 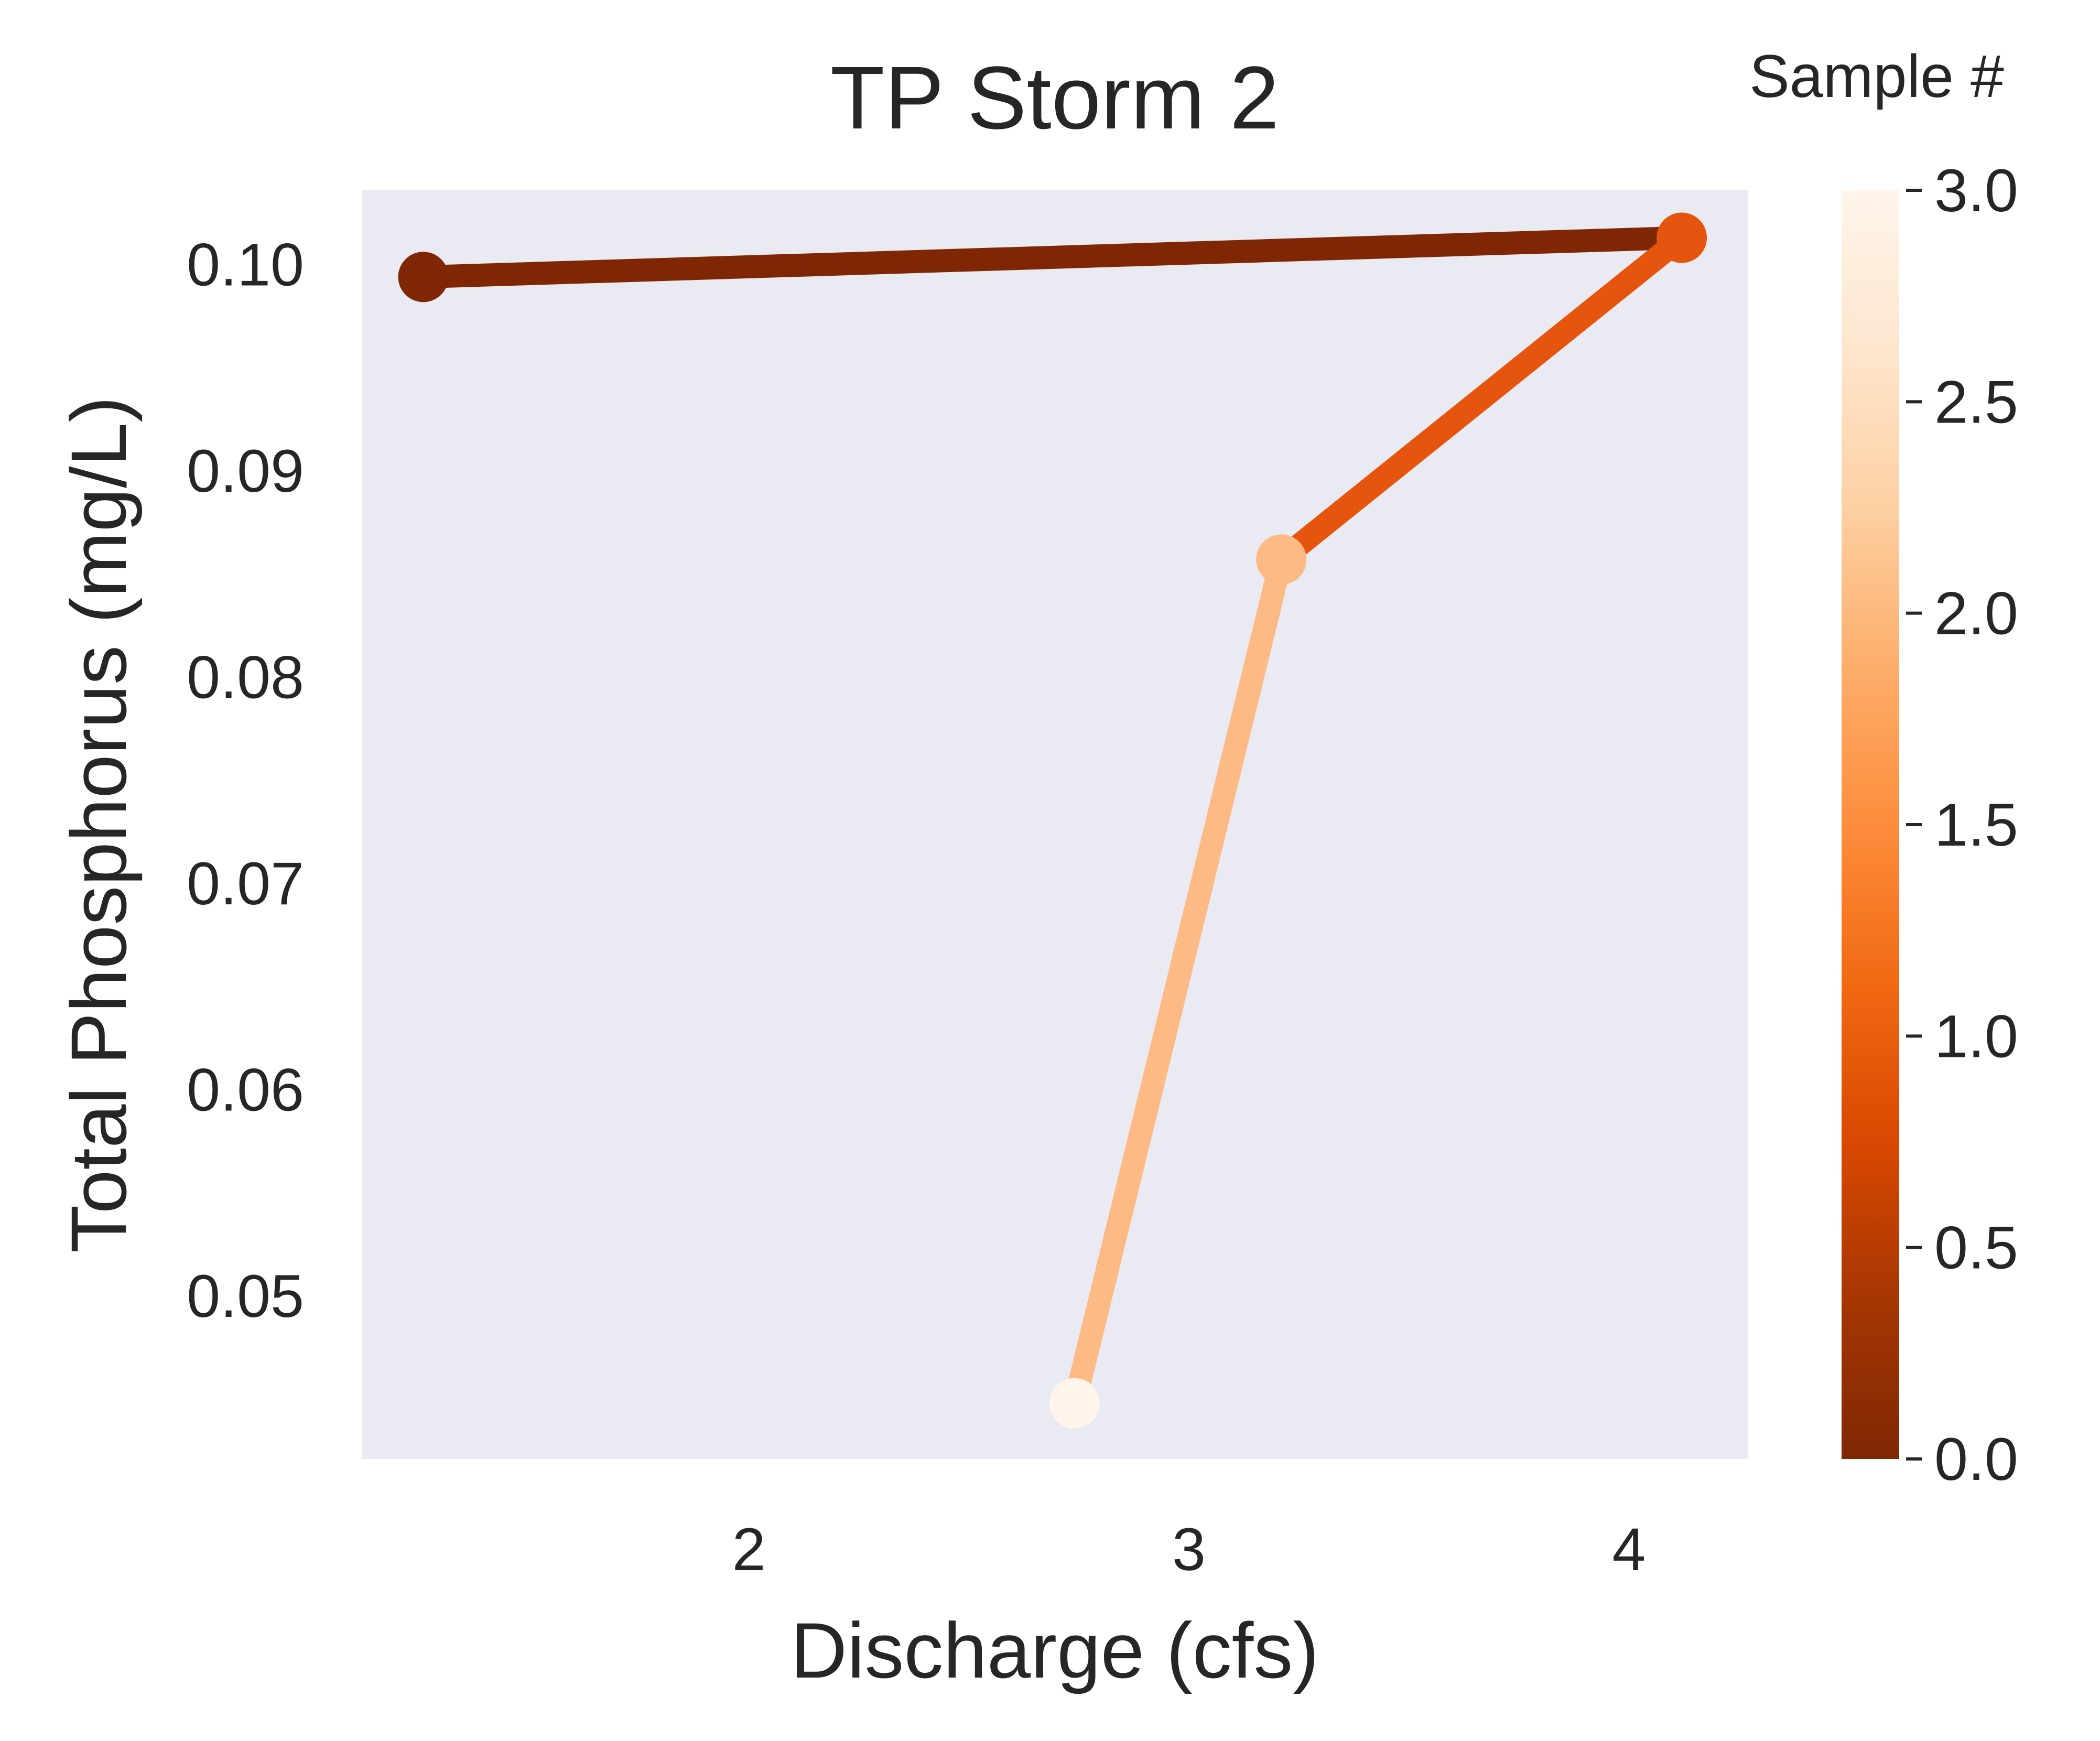 I want to click on colorbar-tick-label: 0.0, so click(x=1976, y=1459).